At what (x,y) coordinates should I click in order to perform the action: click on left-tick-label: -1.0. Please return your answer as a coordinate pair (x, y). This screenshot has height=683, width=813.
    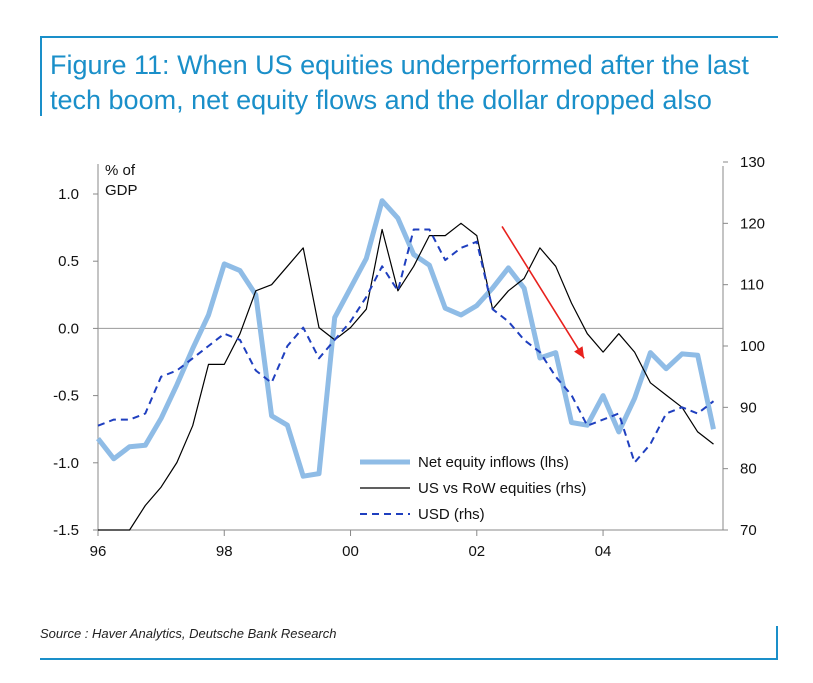
    Looking at the image, I should click on (66, 463).